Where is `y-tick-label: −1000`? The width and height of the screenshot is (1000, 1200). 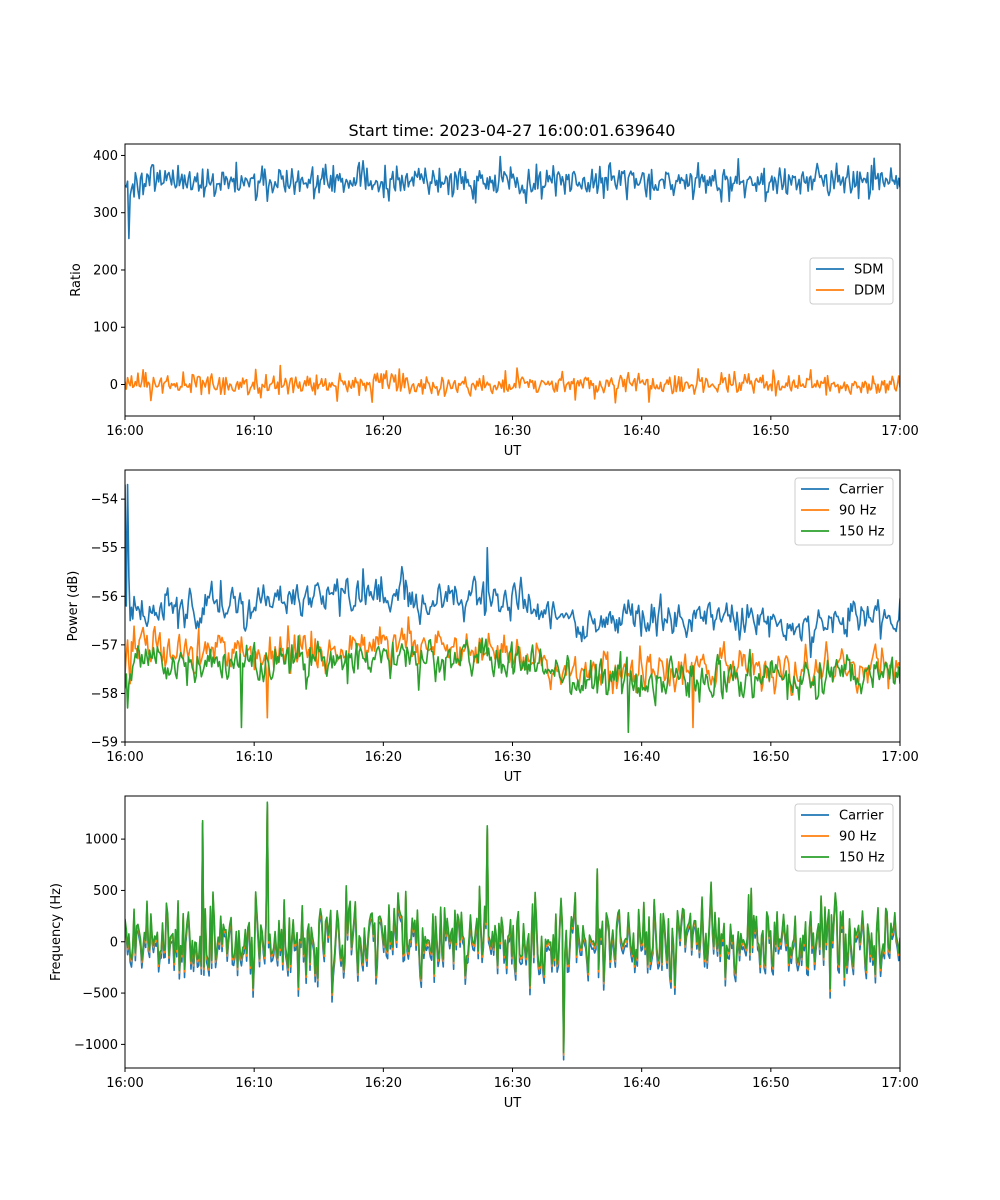 y-tick-label: −1000 is located at coordinates (96, 1045).